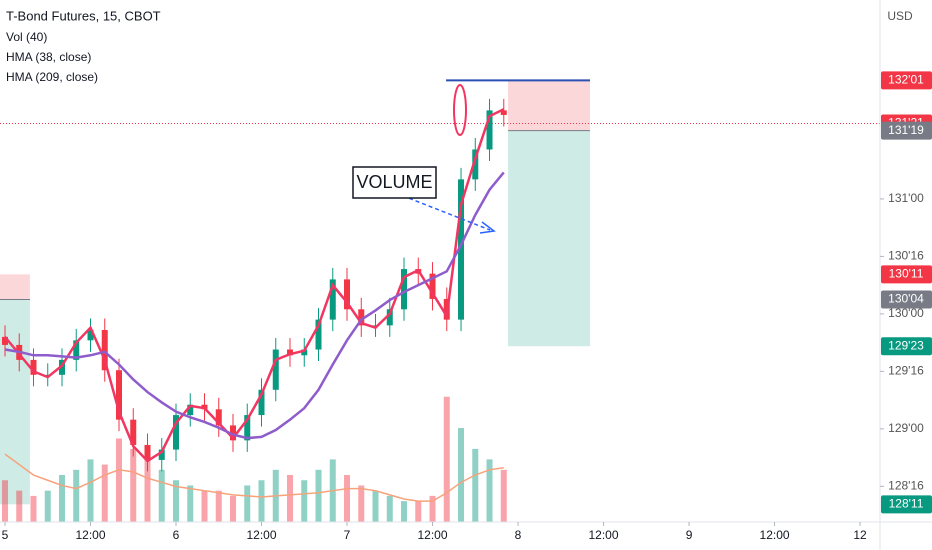 Image resolution: width=932 pixels, height=550 pixels. I want to click on y-tick-label: 130'00, so click(906, 313).